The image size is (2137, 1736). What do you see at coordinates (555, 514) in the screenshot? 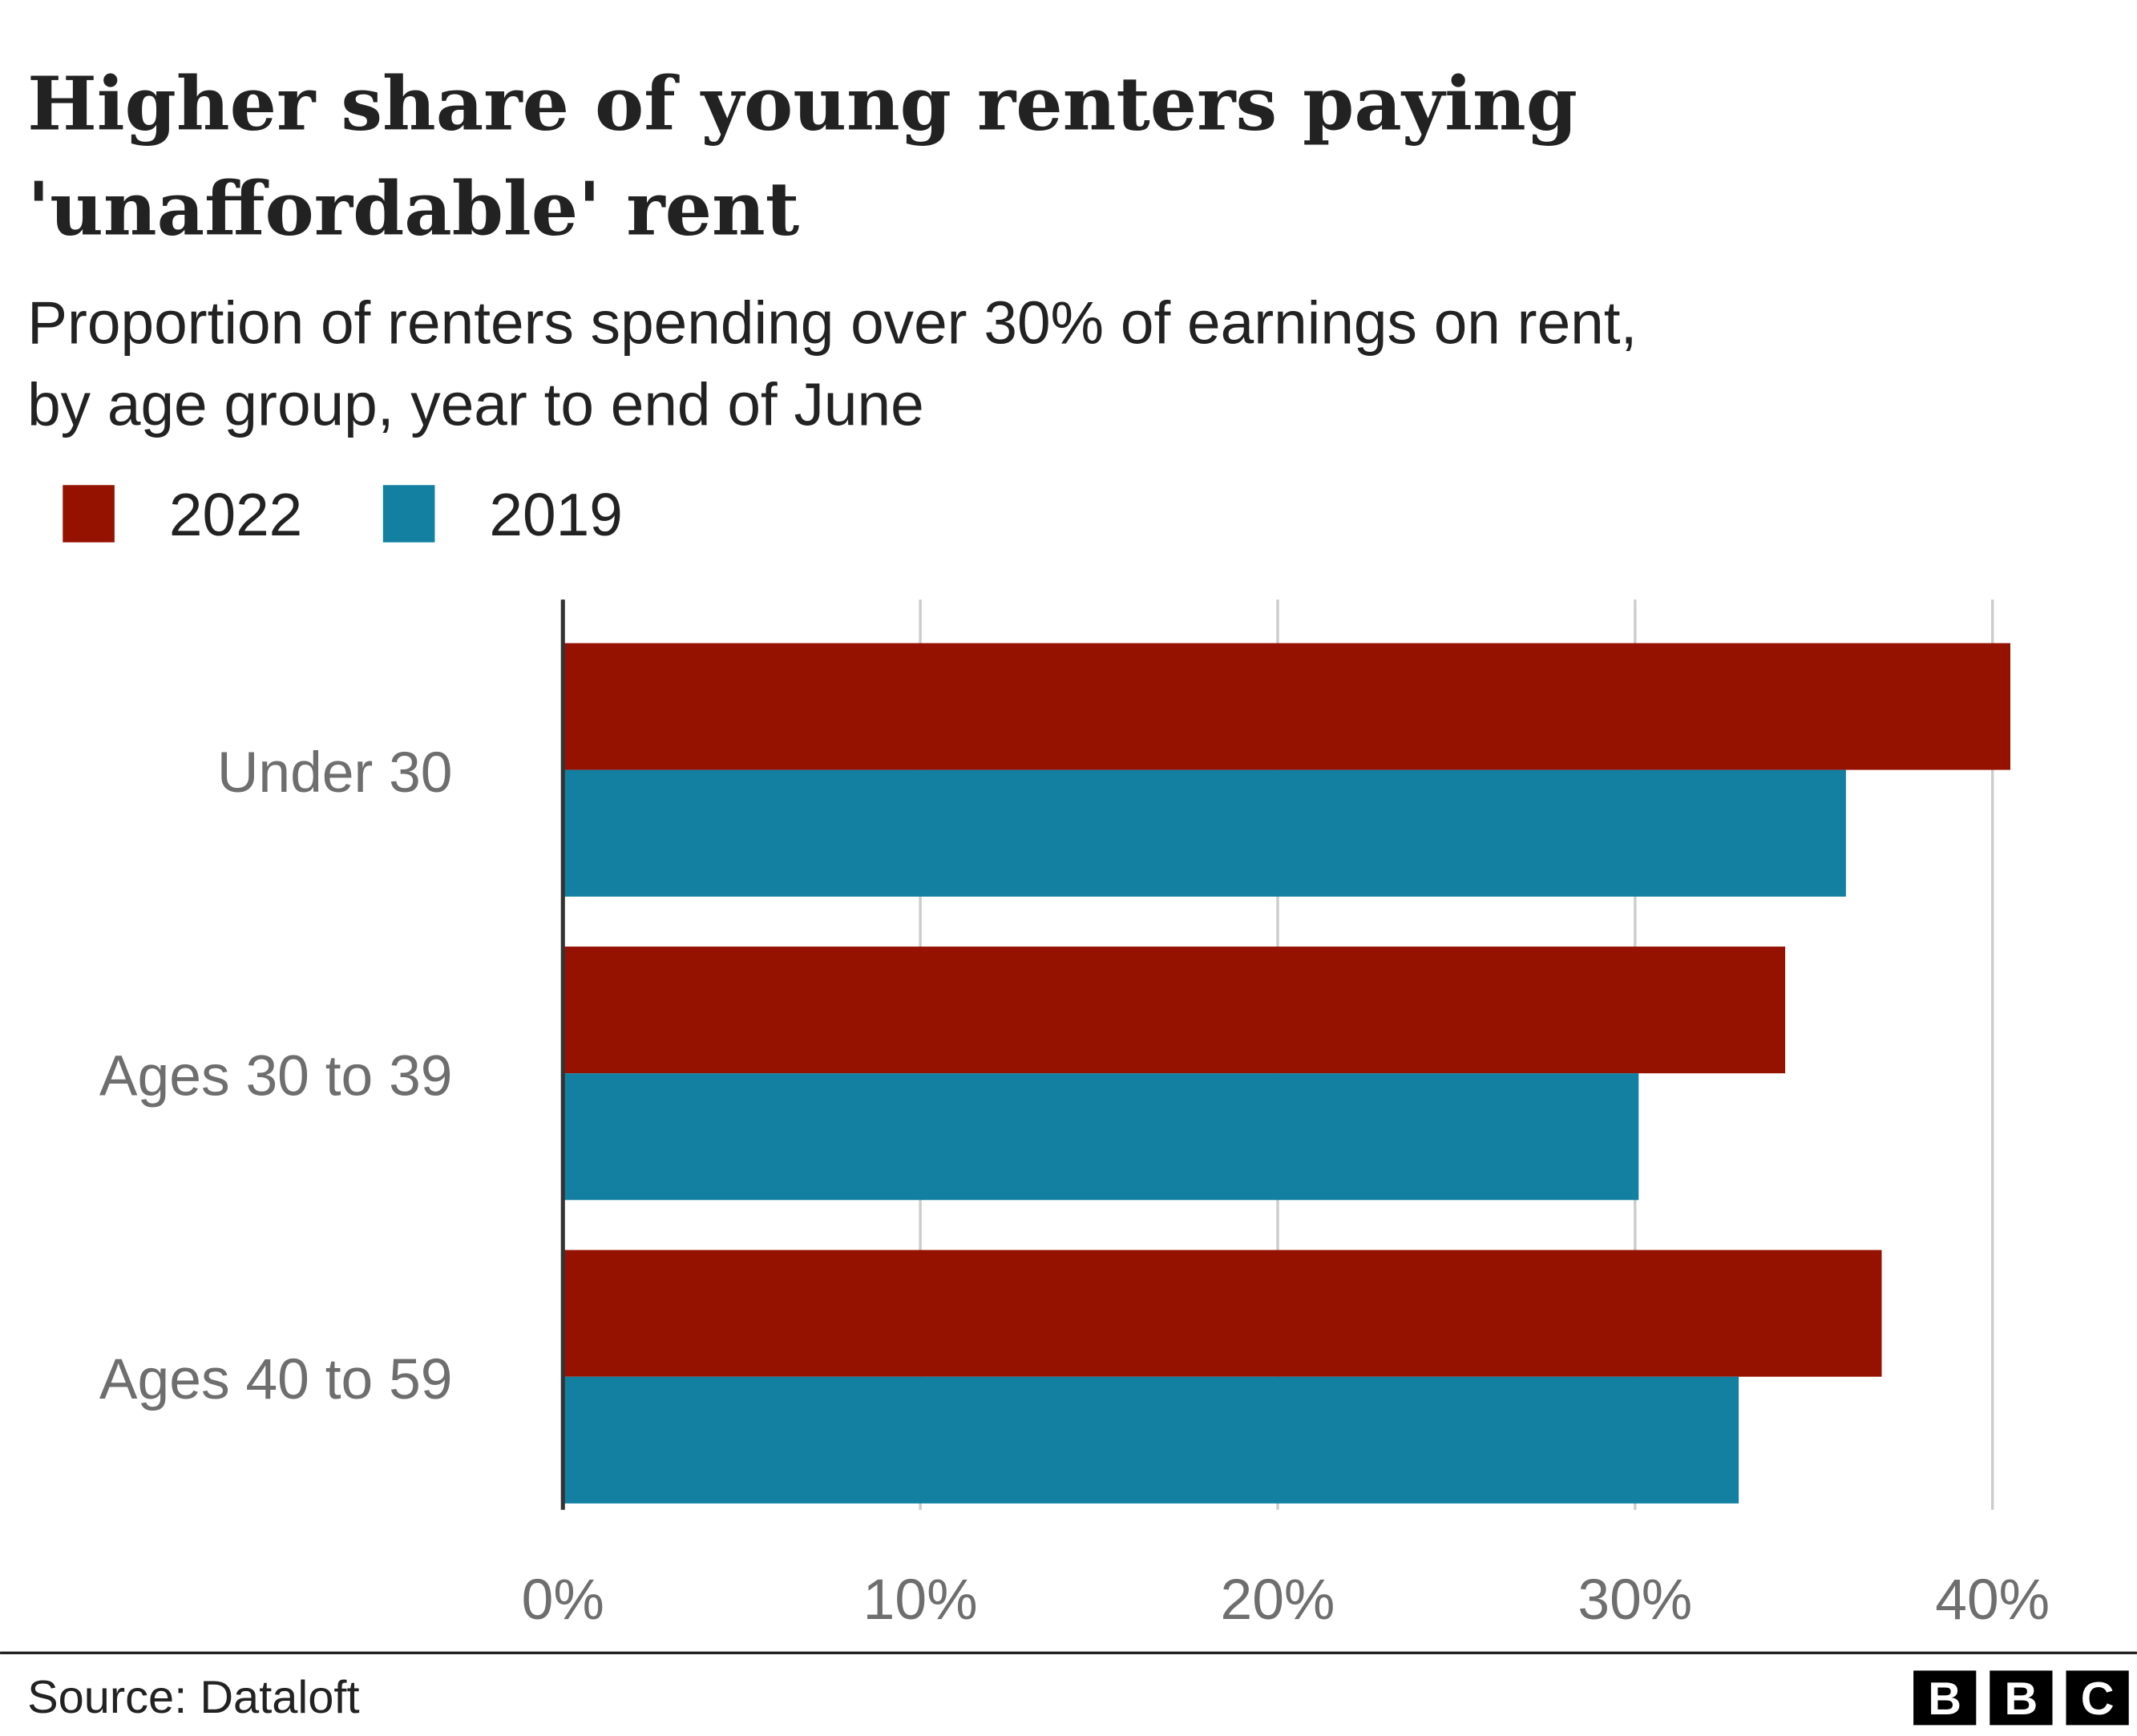
I see `legend-label: 2019` at bounding box center [555, 514].